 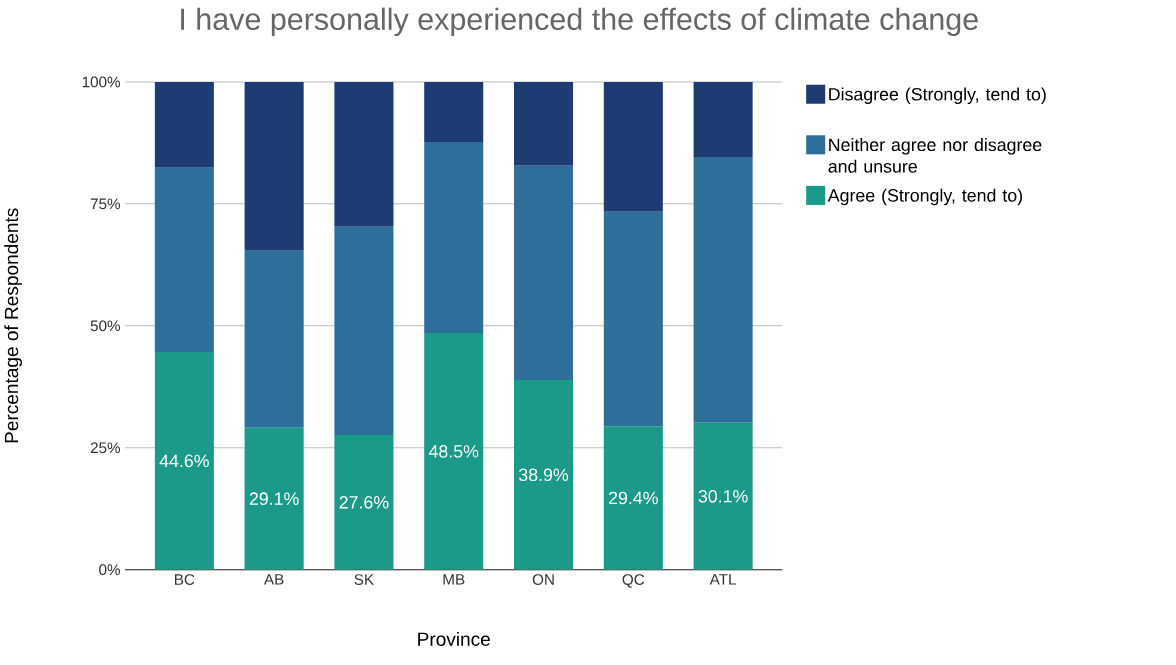 What do you see at coordinates (185, 579) in the screenshot?
I see `x-tick-label: BC` at bounding box center [185, 579].